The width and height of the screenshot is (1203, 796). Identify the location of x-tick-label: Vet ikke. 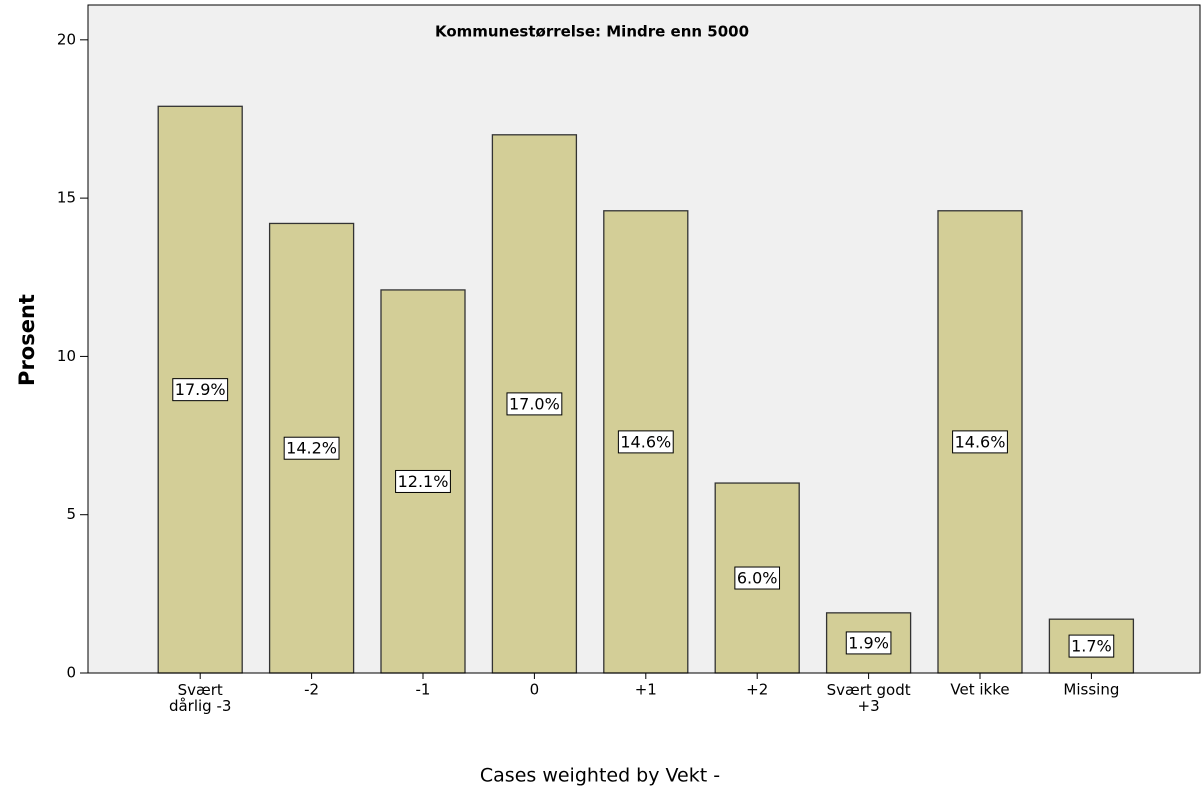
(979, 690).